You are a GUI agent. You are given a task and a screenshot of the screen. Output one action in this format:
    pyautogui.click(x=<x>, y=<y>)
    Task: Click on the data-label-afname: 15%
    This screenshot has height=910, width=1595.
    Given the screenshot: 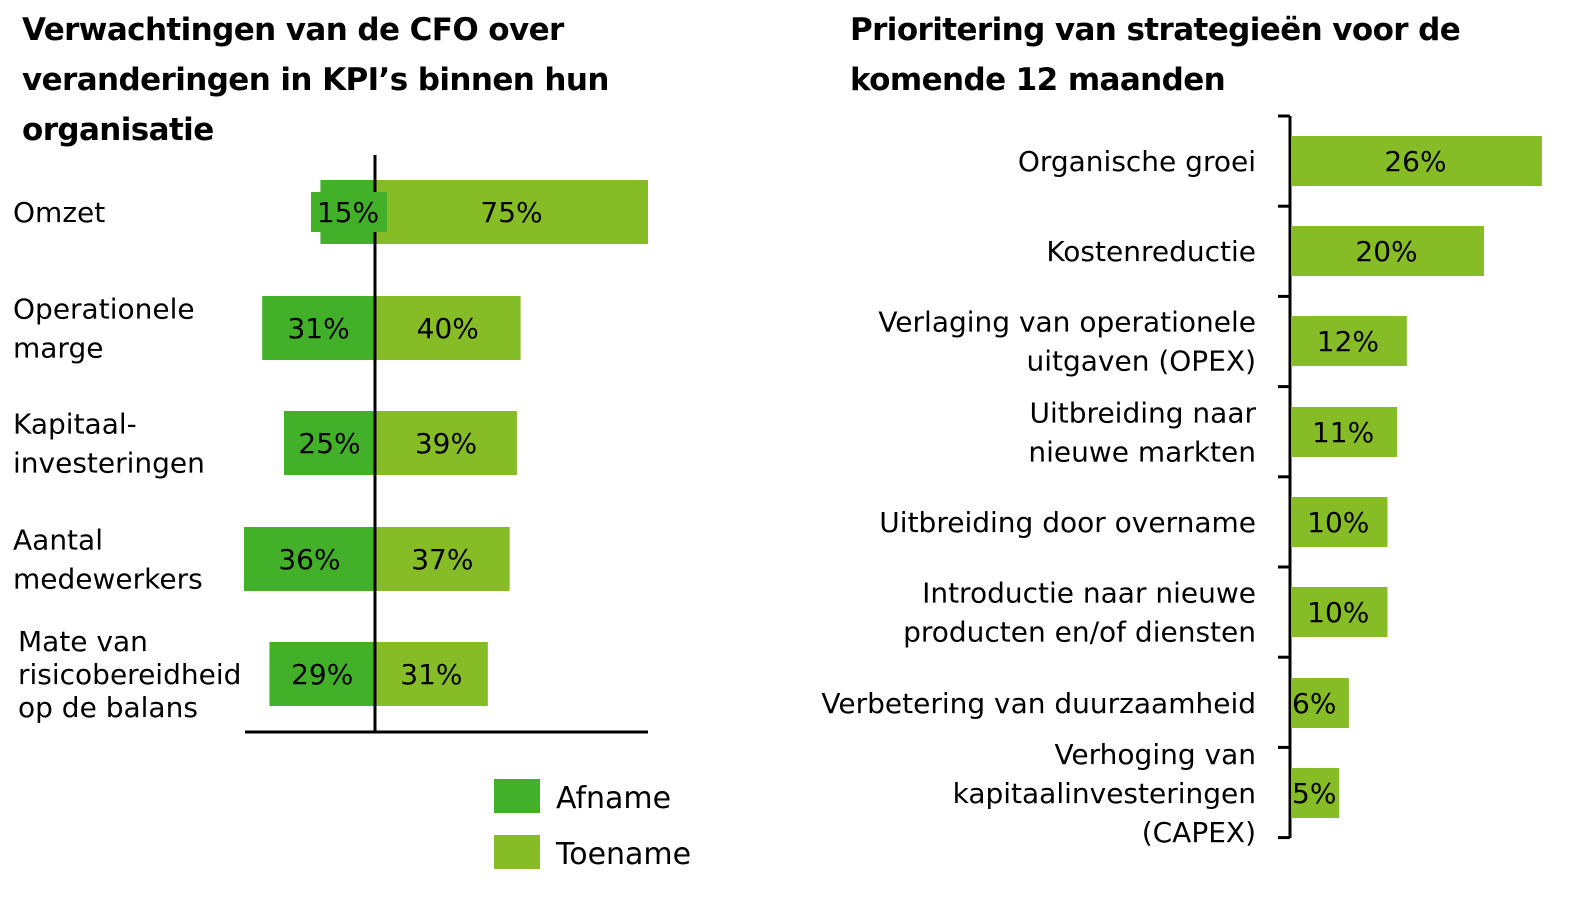 What is the action you would take?
    pyautogui.click(x=348, y=212)
    